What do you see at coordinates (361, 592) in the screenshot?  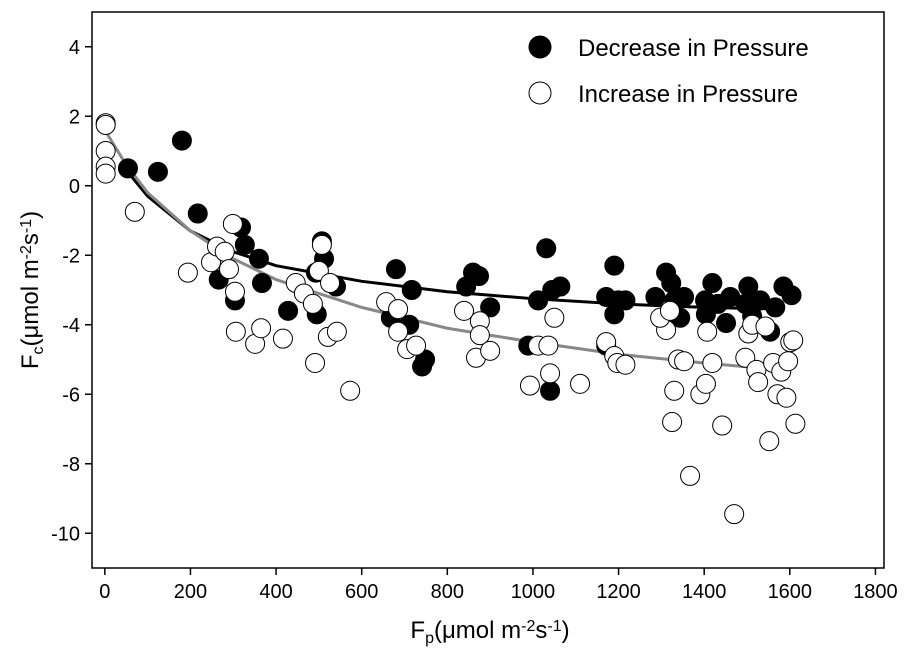 I see `x-tick-label: 600` at bounding box center [361, 592].